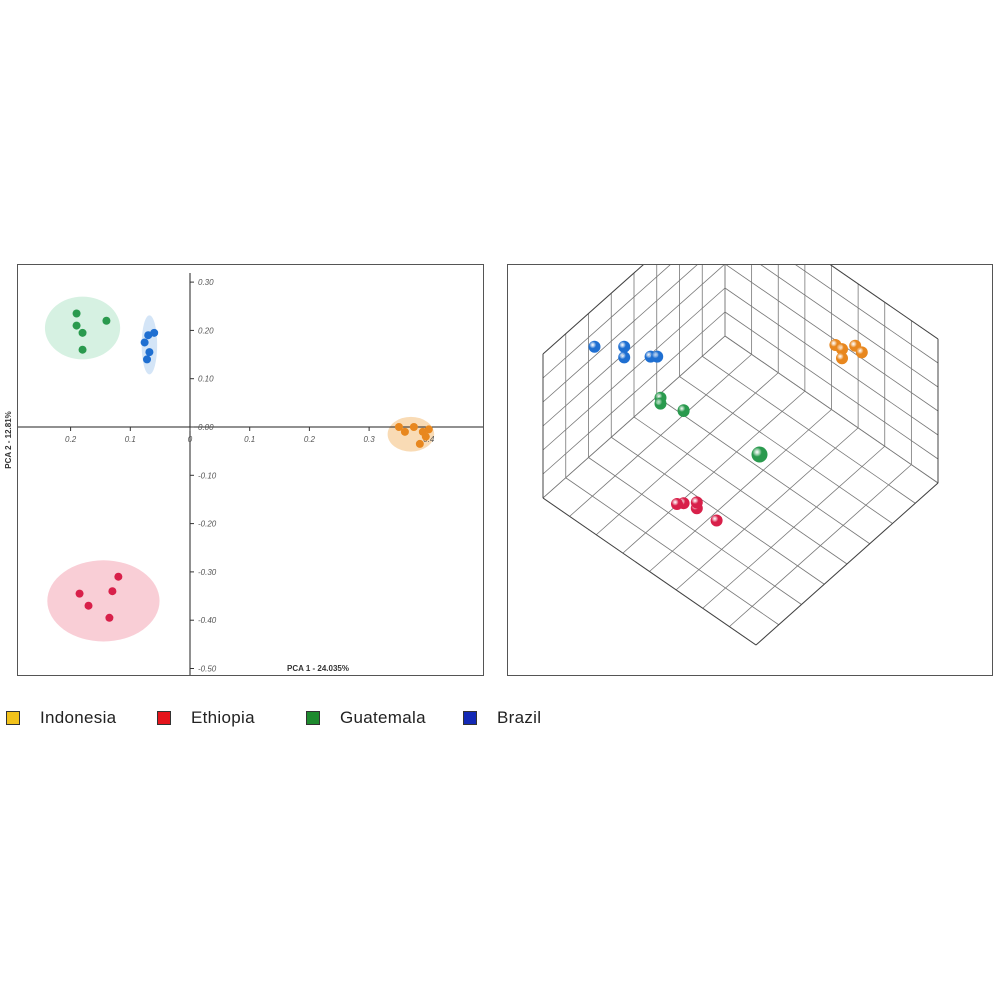 The image size is (1000, 1000). I want to click on legend-label-brazil: Brazil, so click(519, 717).